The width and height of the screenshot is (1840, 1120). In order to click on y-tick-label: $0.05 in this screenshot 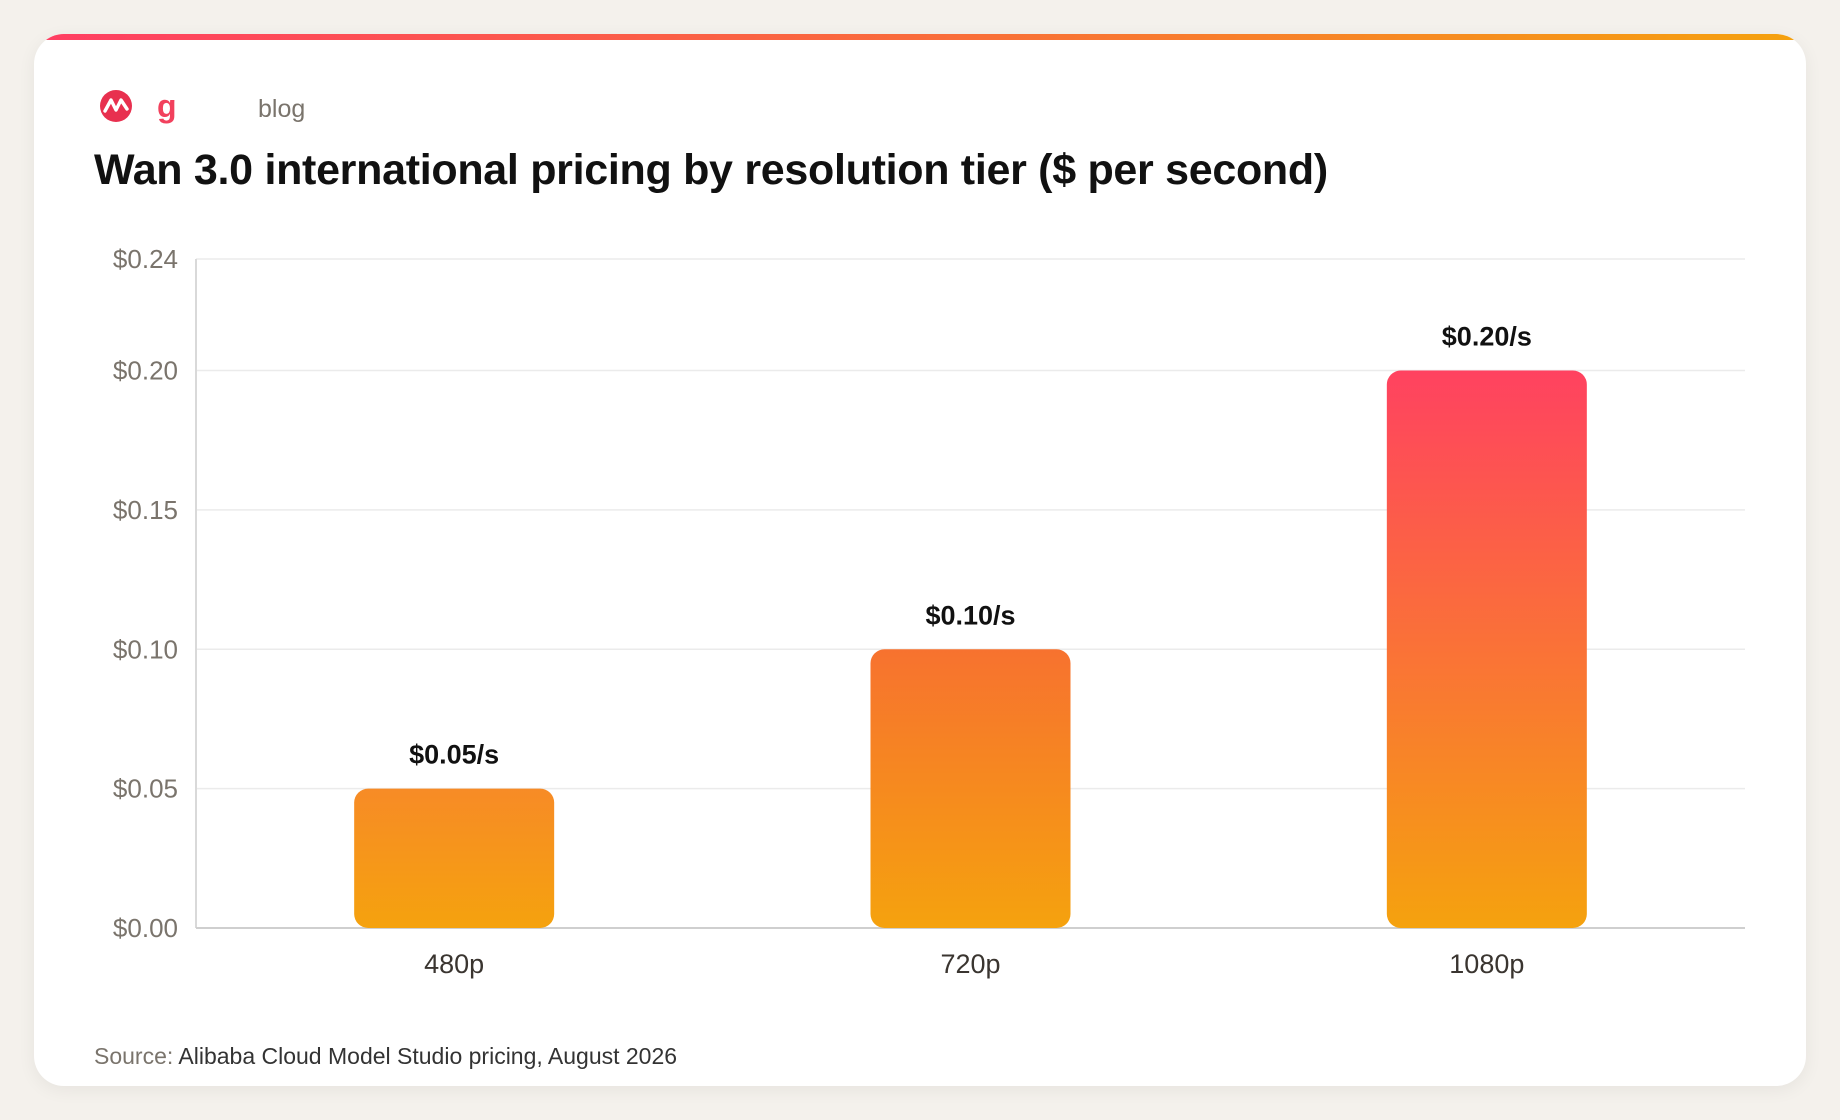, I will do `click(145, 789)`.